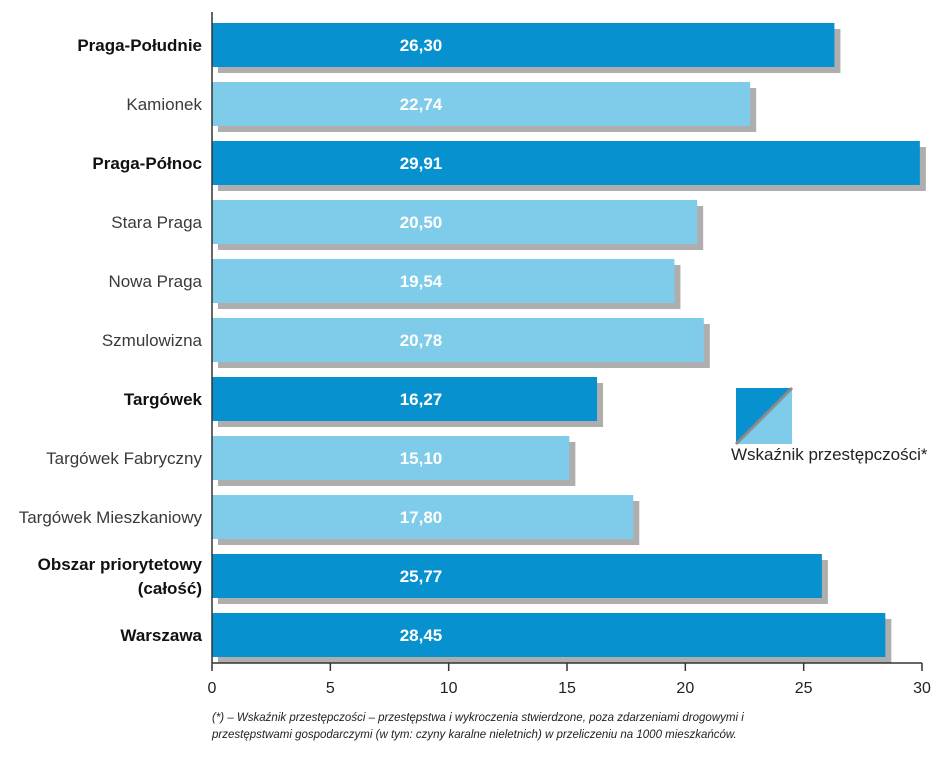 The width and height of the screenshot is (945, 760). I want to click on x-tick-label: 20, so click(685, 688).